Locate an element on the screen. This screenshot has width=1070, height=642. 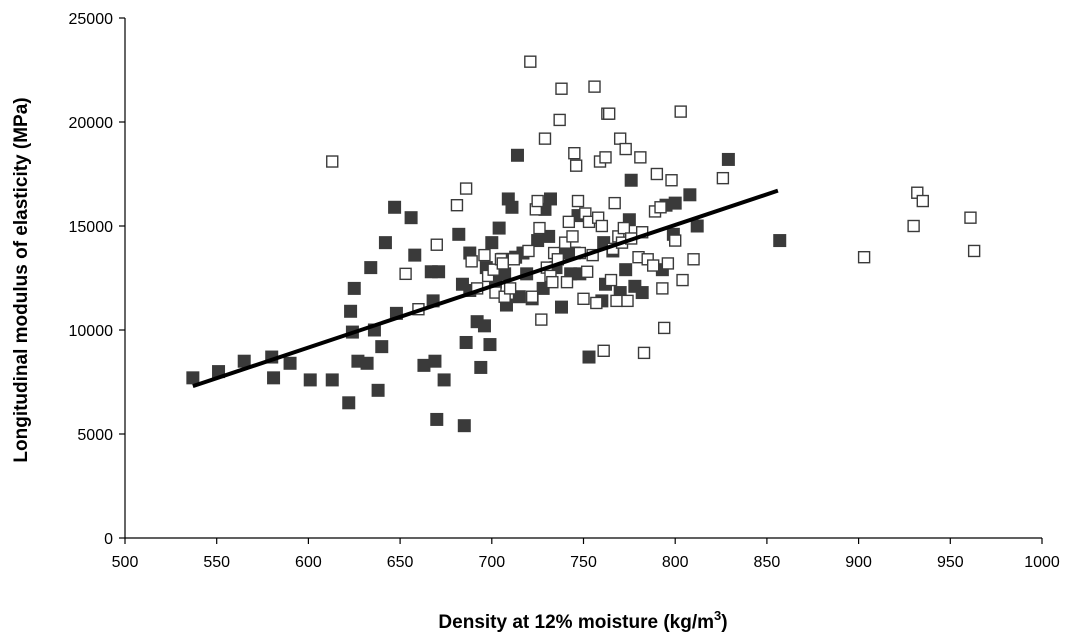
x-axis-title: Density at 12% moisture (kg/m3) is located at coordinates (582, 620).